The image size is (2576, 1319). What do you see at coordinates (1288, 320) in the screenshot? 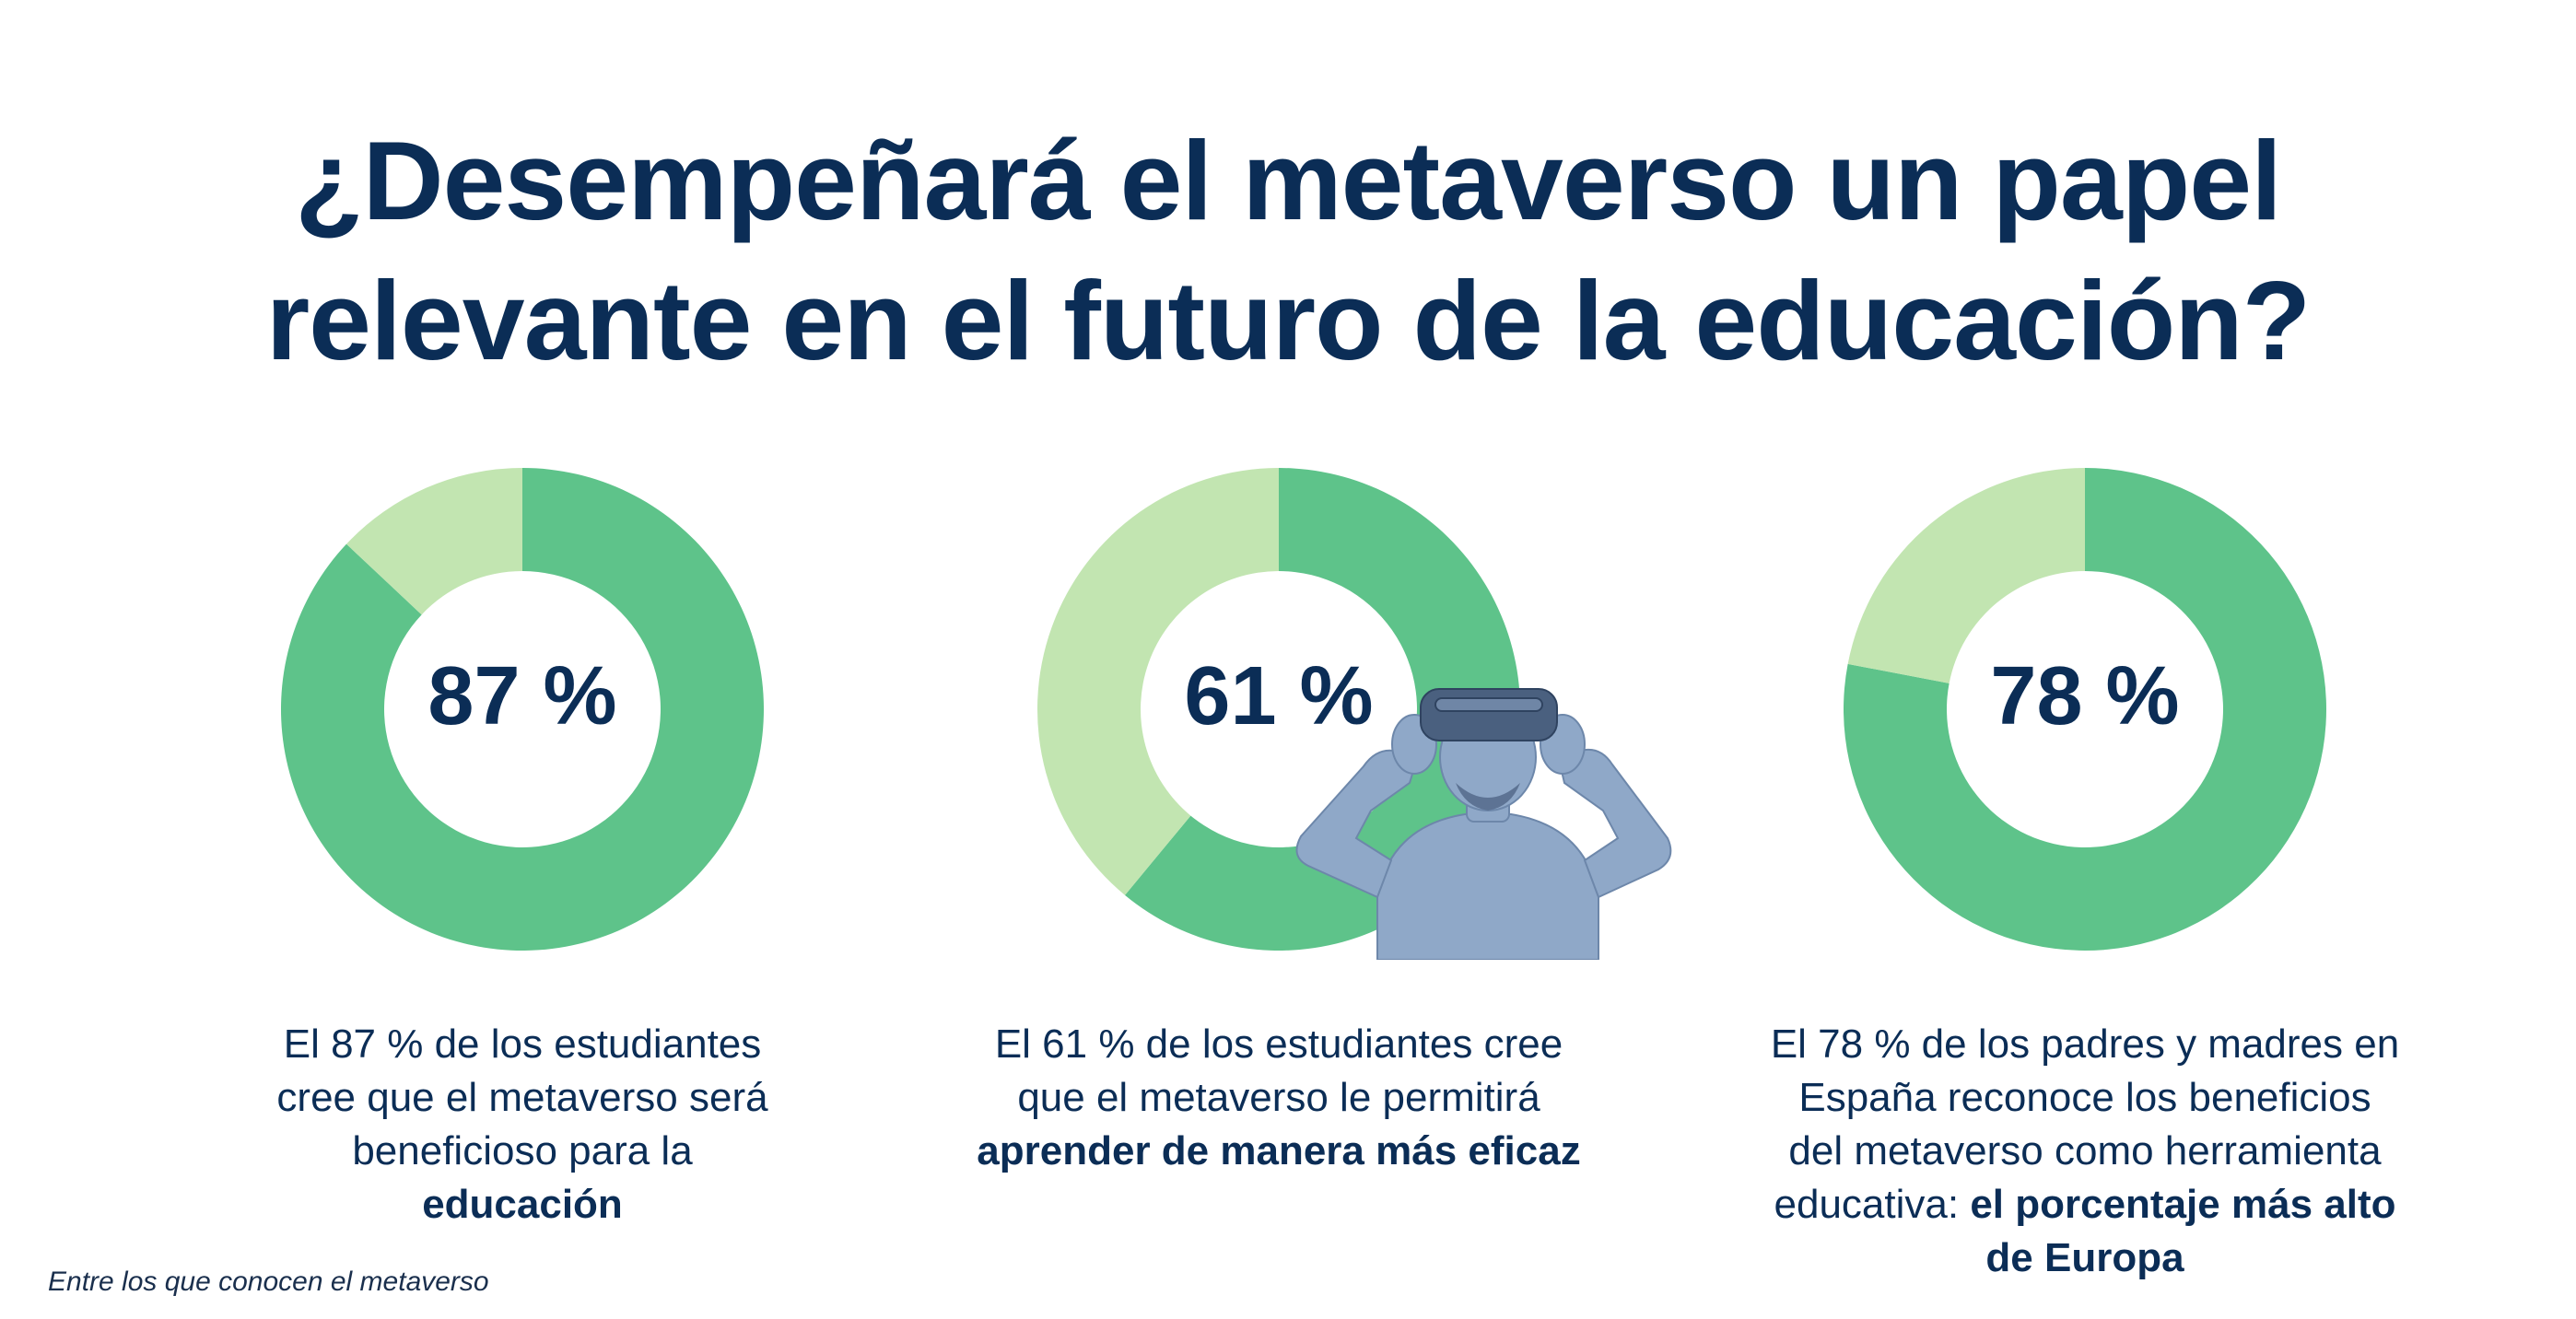
I see `title-line-2: relevante en el futuro de la educación?` at bounding box center [1288, 320].